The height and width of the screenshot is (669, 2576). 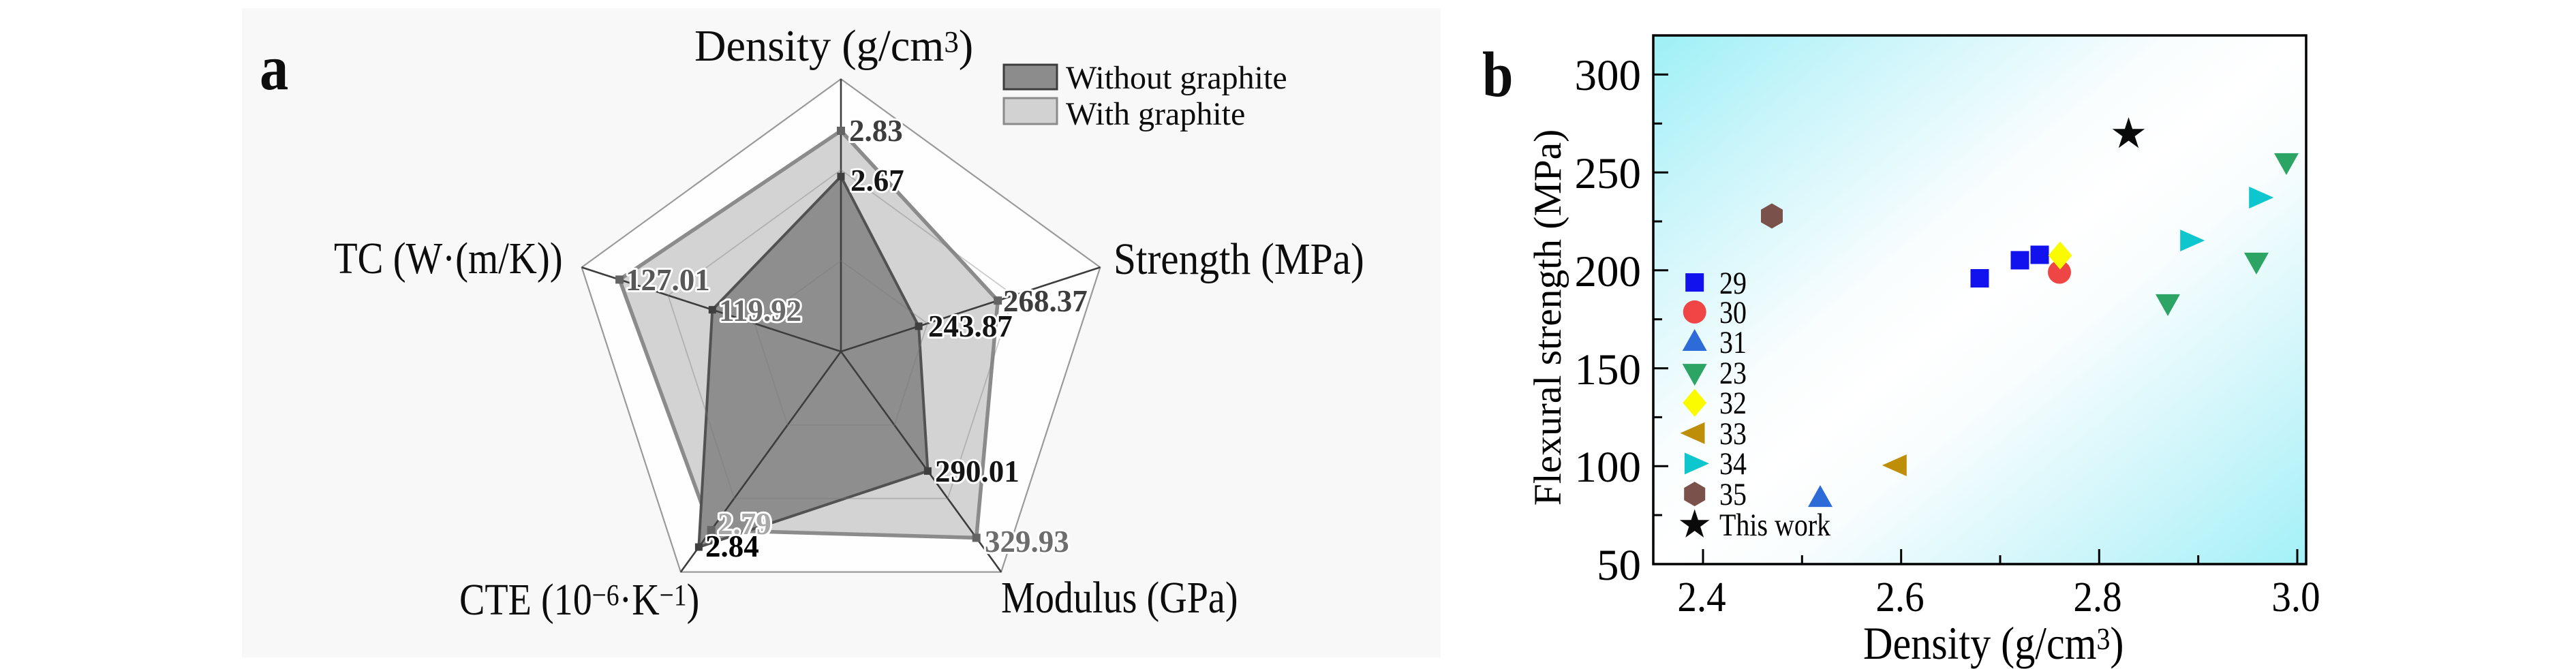 What do you see at coordinates (448, 258) in the screenshot?
I see `svg-text: TC (W·(m/K))` at bounding box center [448, 258].